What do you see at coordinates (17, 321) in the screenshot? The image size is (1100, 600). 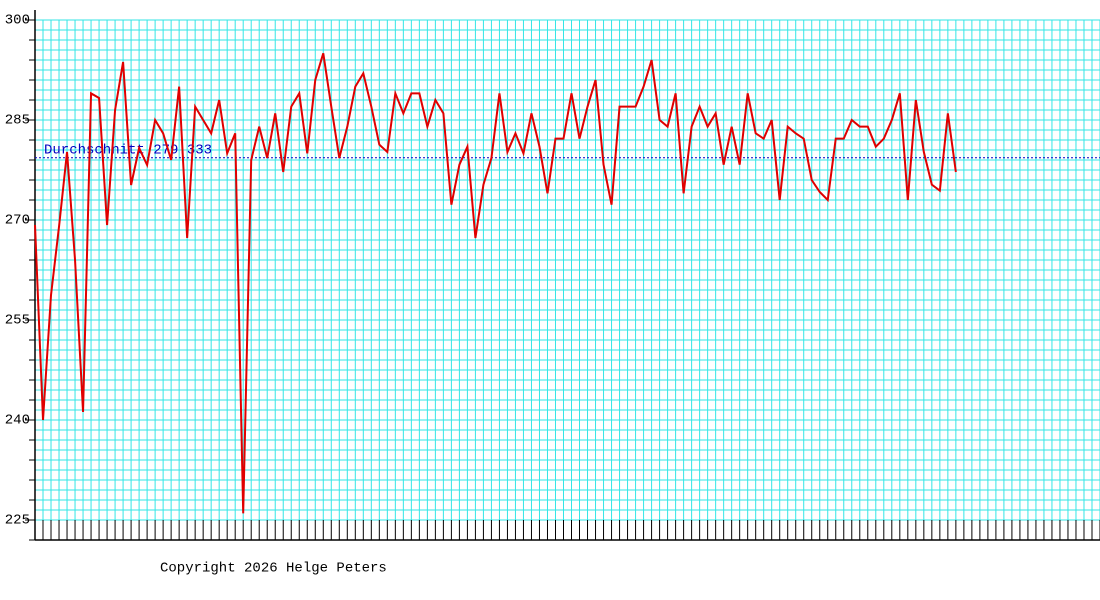 I see `y-tick-label: 255` at bounding box center [17, 321].